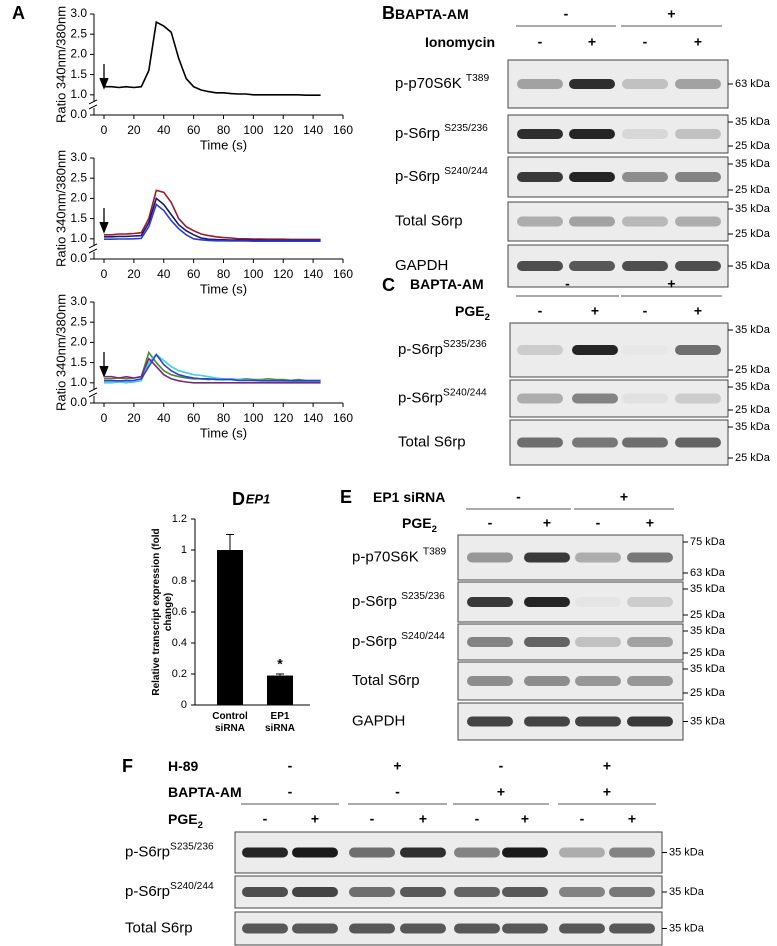  Describe the element at coordinates (60, 352) in the screenshot. I see `y-axis-label: Ratio 340nm/380nm` at that location.